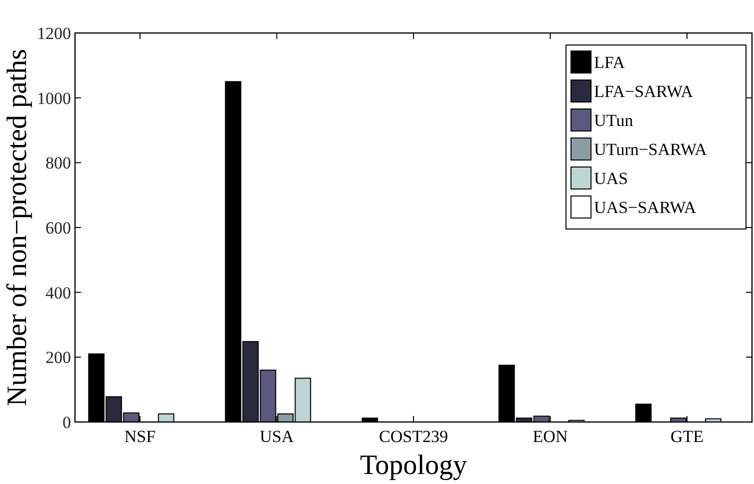  What do you see at coordinates (58, 292) in the screenshot?
I see `y-tick-label: 400` at bounding box center [58, 292].